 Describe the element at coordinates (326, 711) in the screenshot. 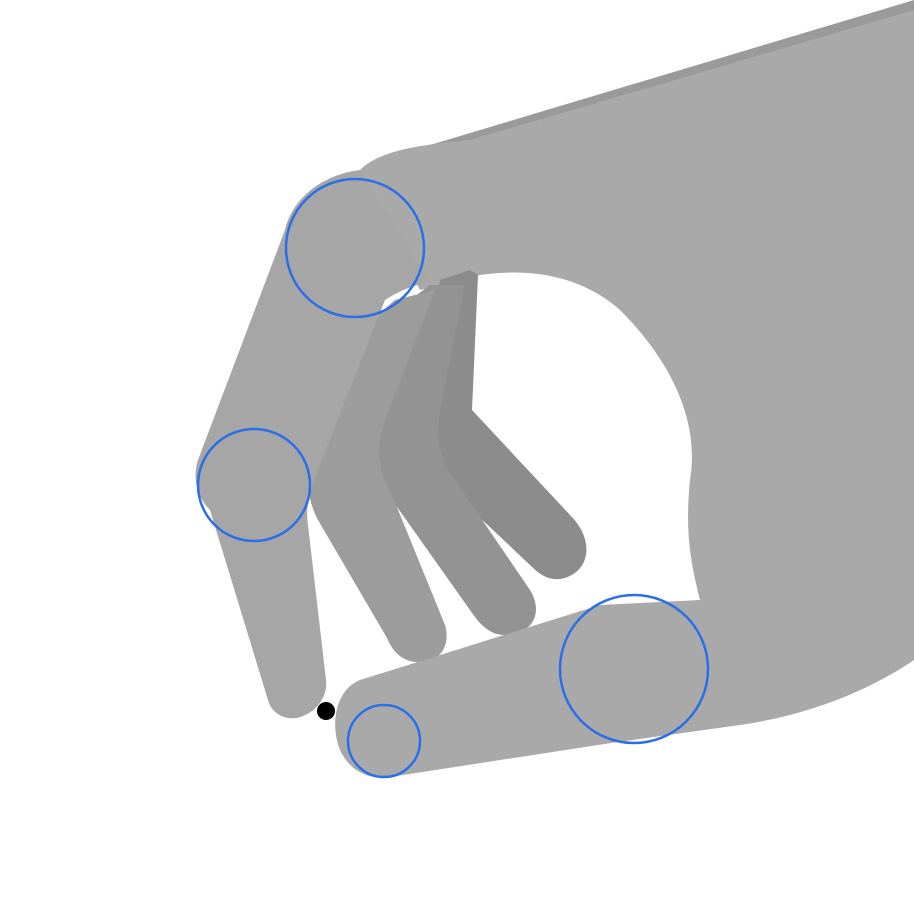

I see `pinch-contact-point` at that location.